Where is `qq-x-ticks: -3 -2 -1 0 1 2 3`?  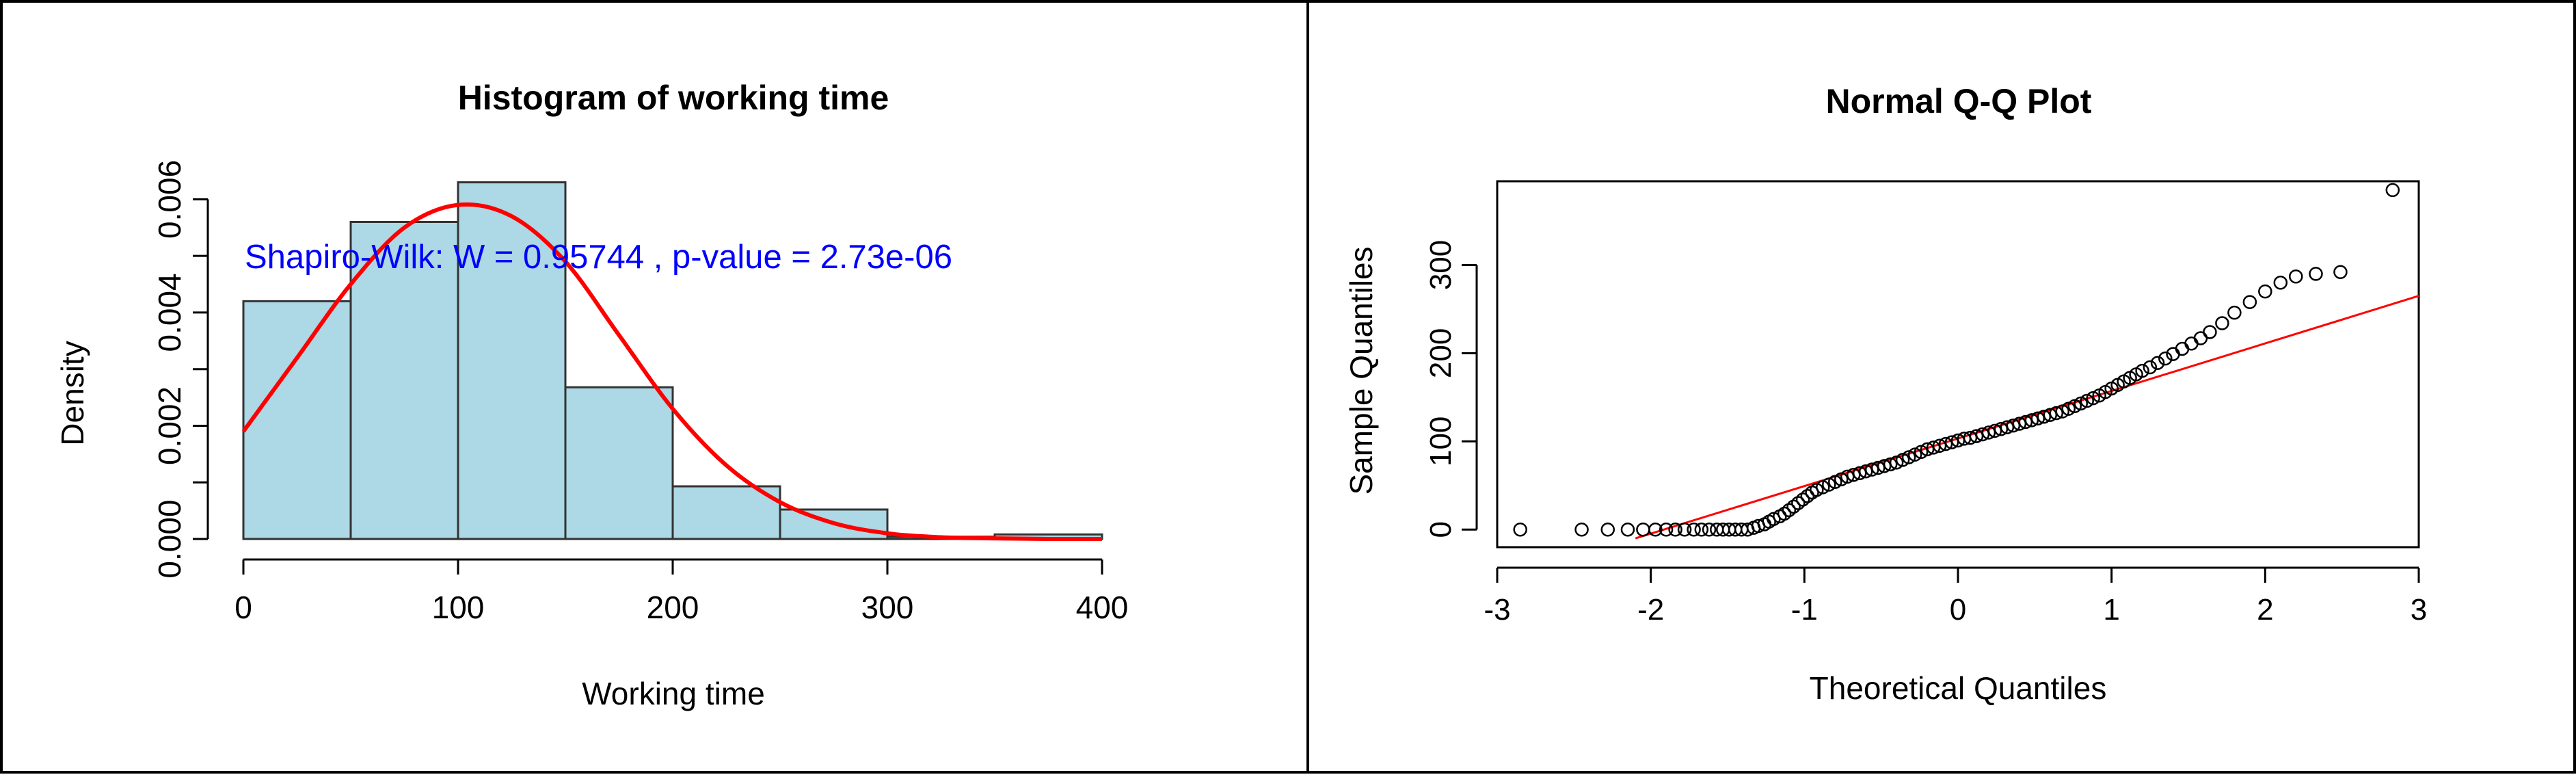
qq-x-ticks: -3 -2 -1 0 1 2 3 is located at coordinates (1955, 598).